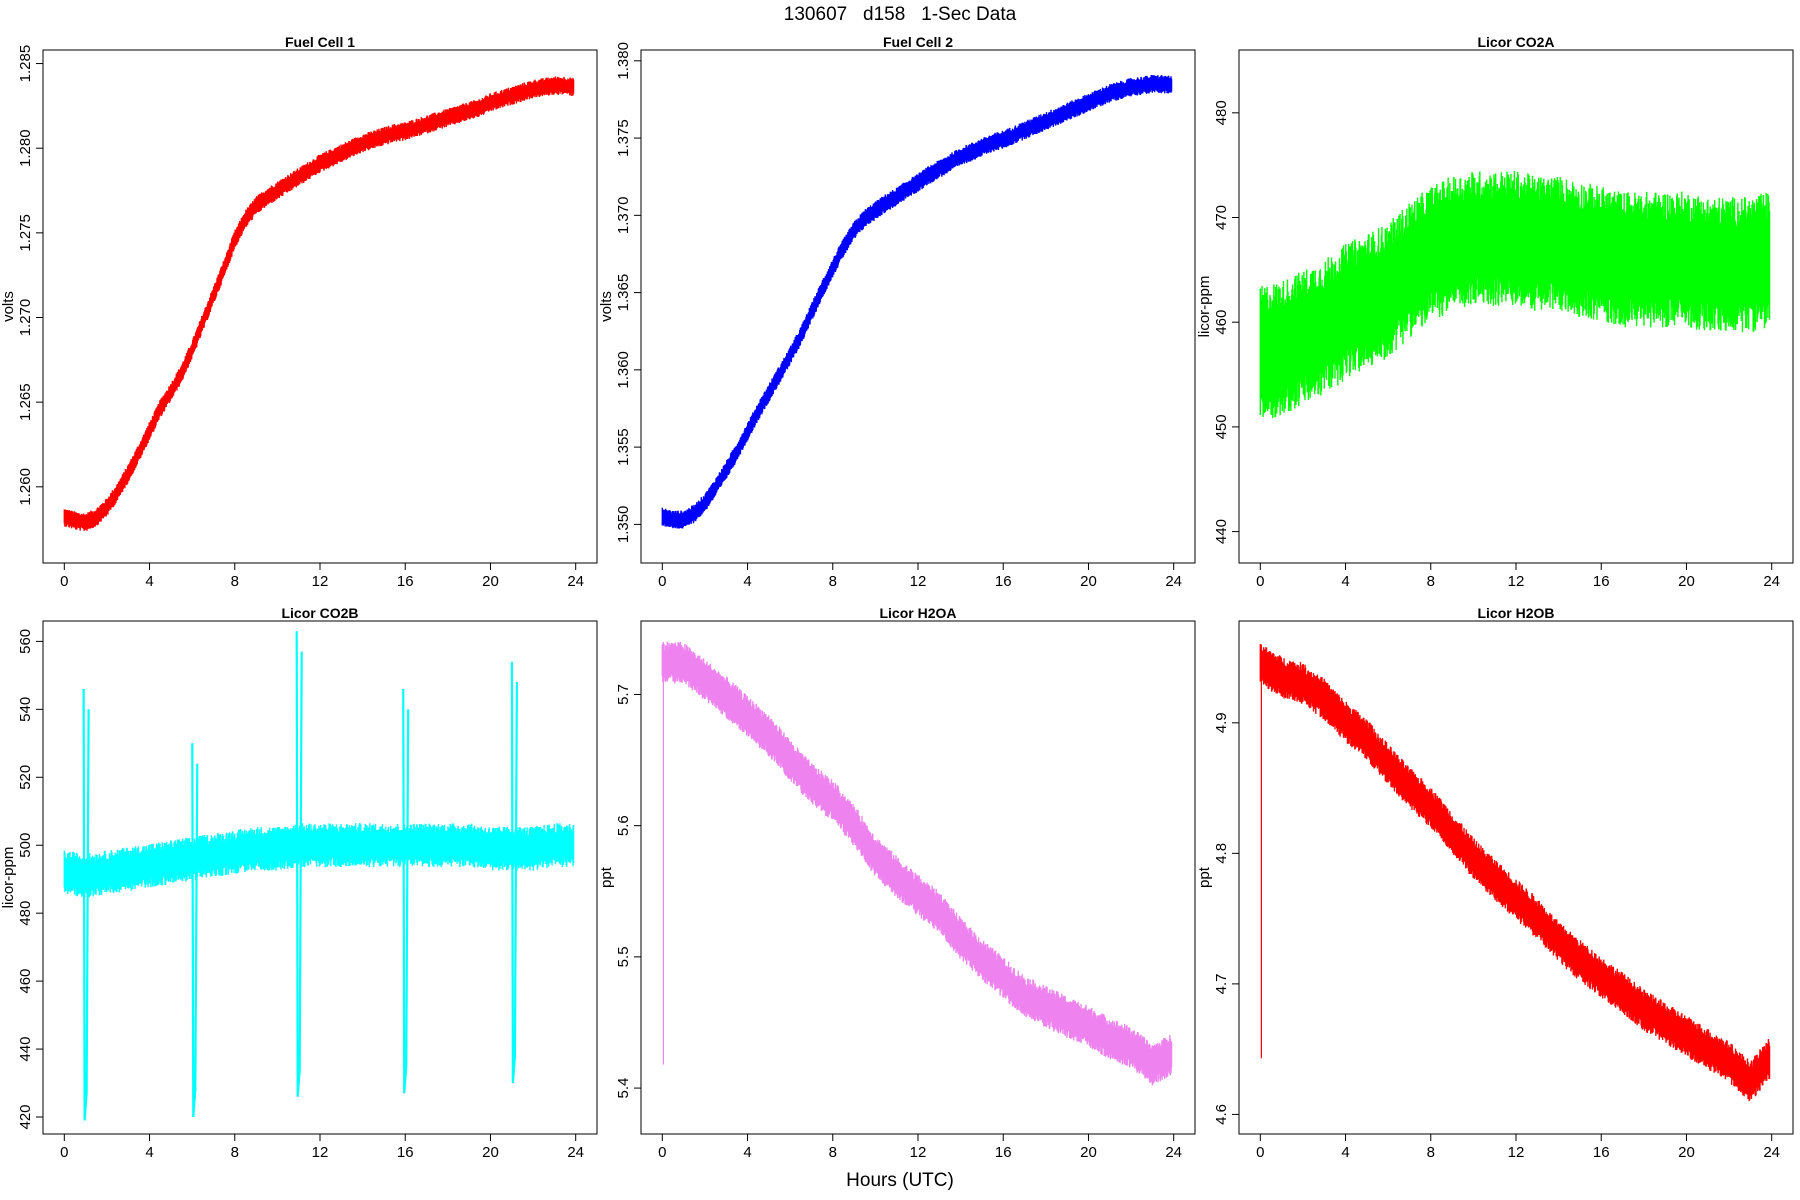  What do you see at coordinates (25, 318) in the screenshot?
I see `y-tick-label: 1.270` at bounding box center [25, 318].